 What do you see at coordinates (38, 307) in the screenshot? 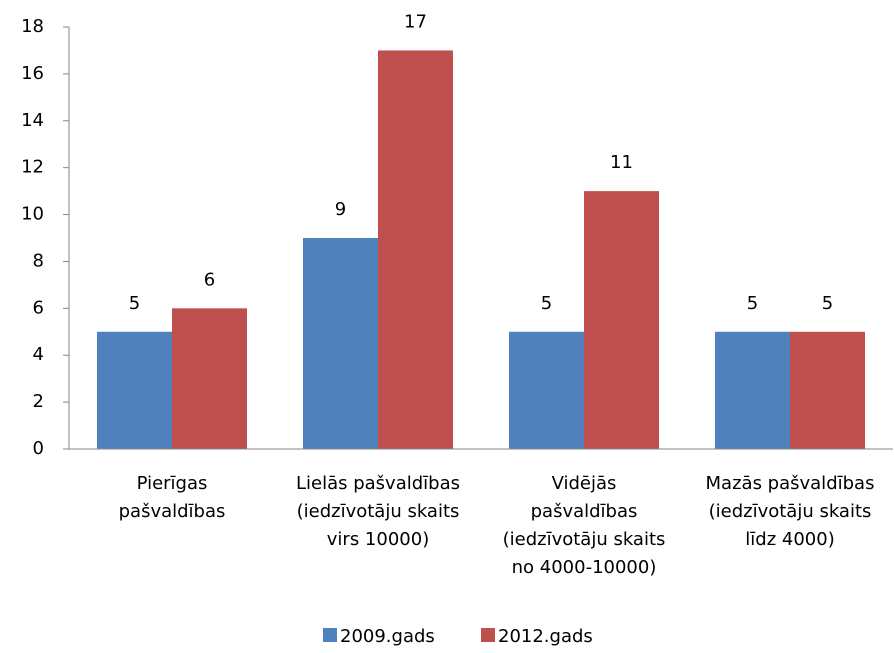
I see `y-tick-label: 6` at bounding box center [38, 307].